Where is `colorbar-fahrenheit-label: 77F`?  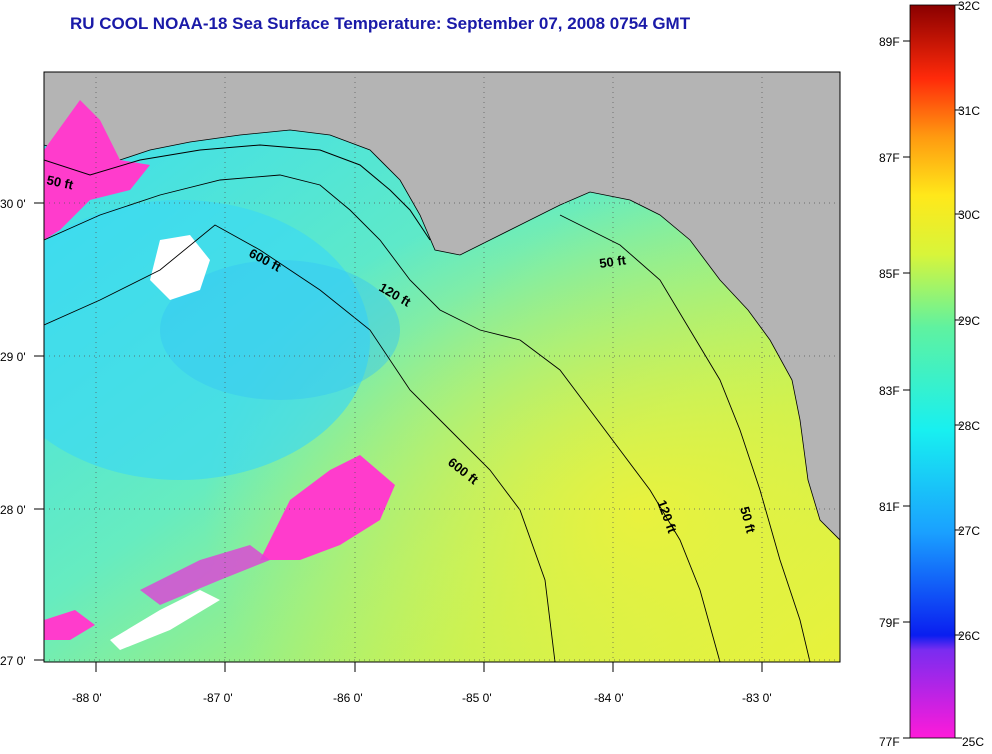
colorbar-fahrenheit-label: 77F is located at coordinates (889, 742).